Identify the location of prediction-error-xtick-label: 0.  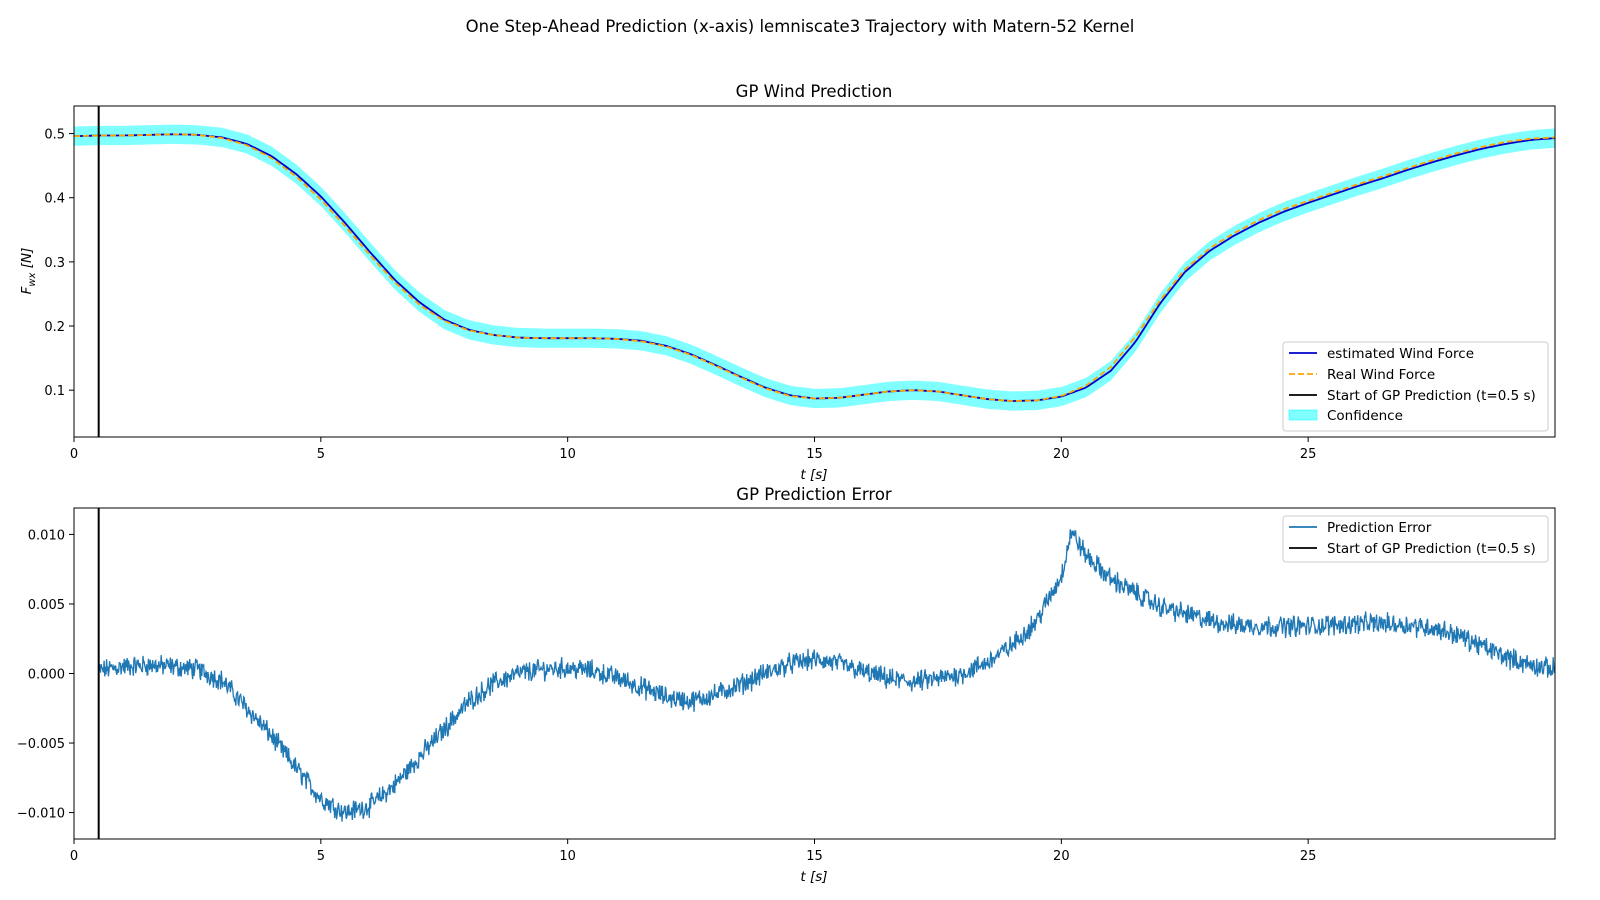
(74, 856).